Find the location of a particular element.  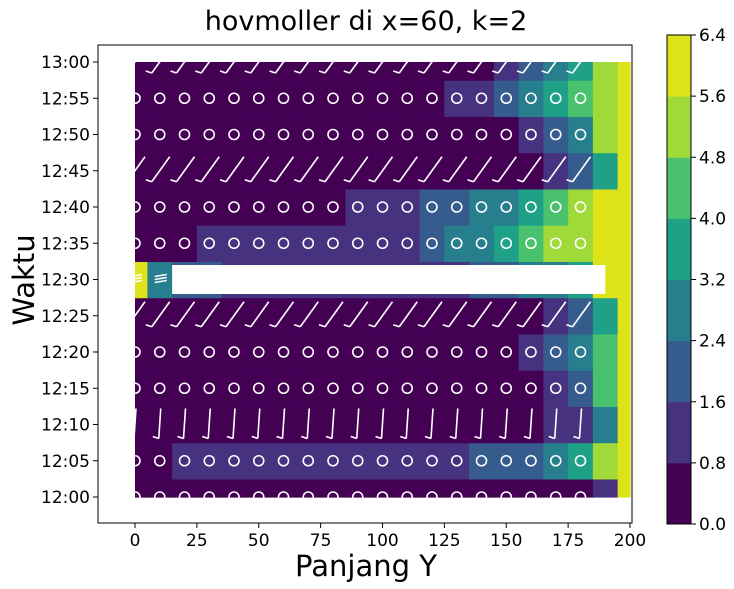

colorbar-segment is located at coordinates (679, 127).